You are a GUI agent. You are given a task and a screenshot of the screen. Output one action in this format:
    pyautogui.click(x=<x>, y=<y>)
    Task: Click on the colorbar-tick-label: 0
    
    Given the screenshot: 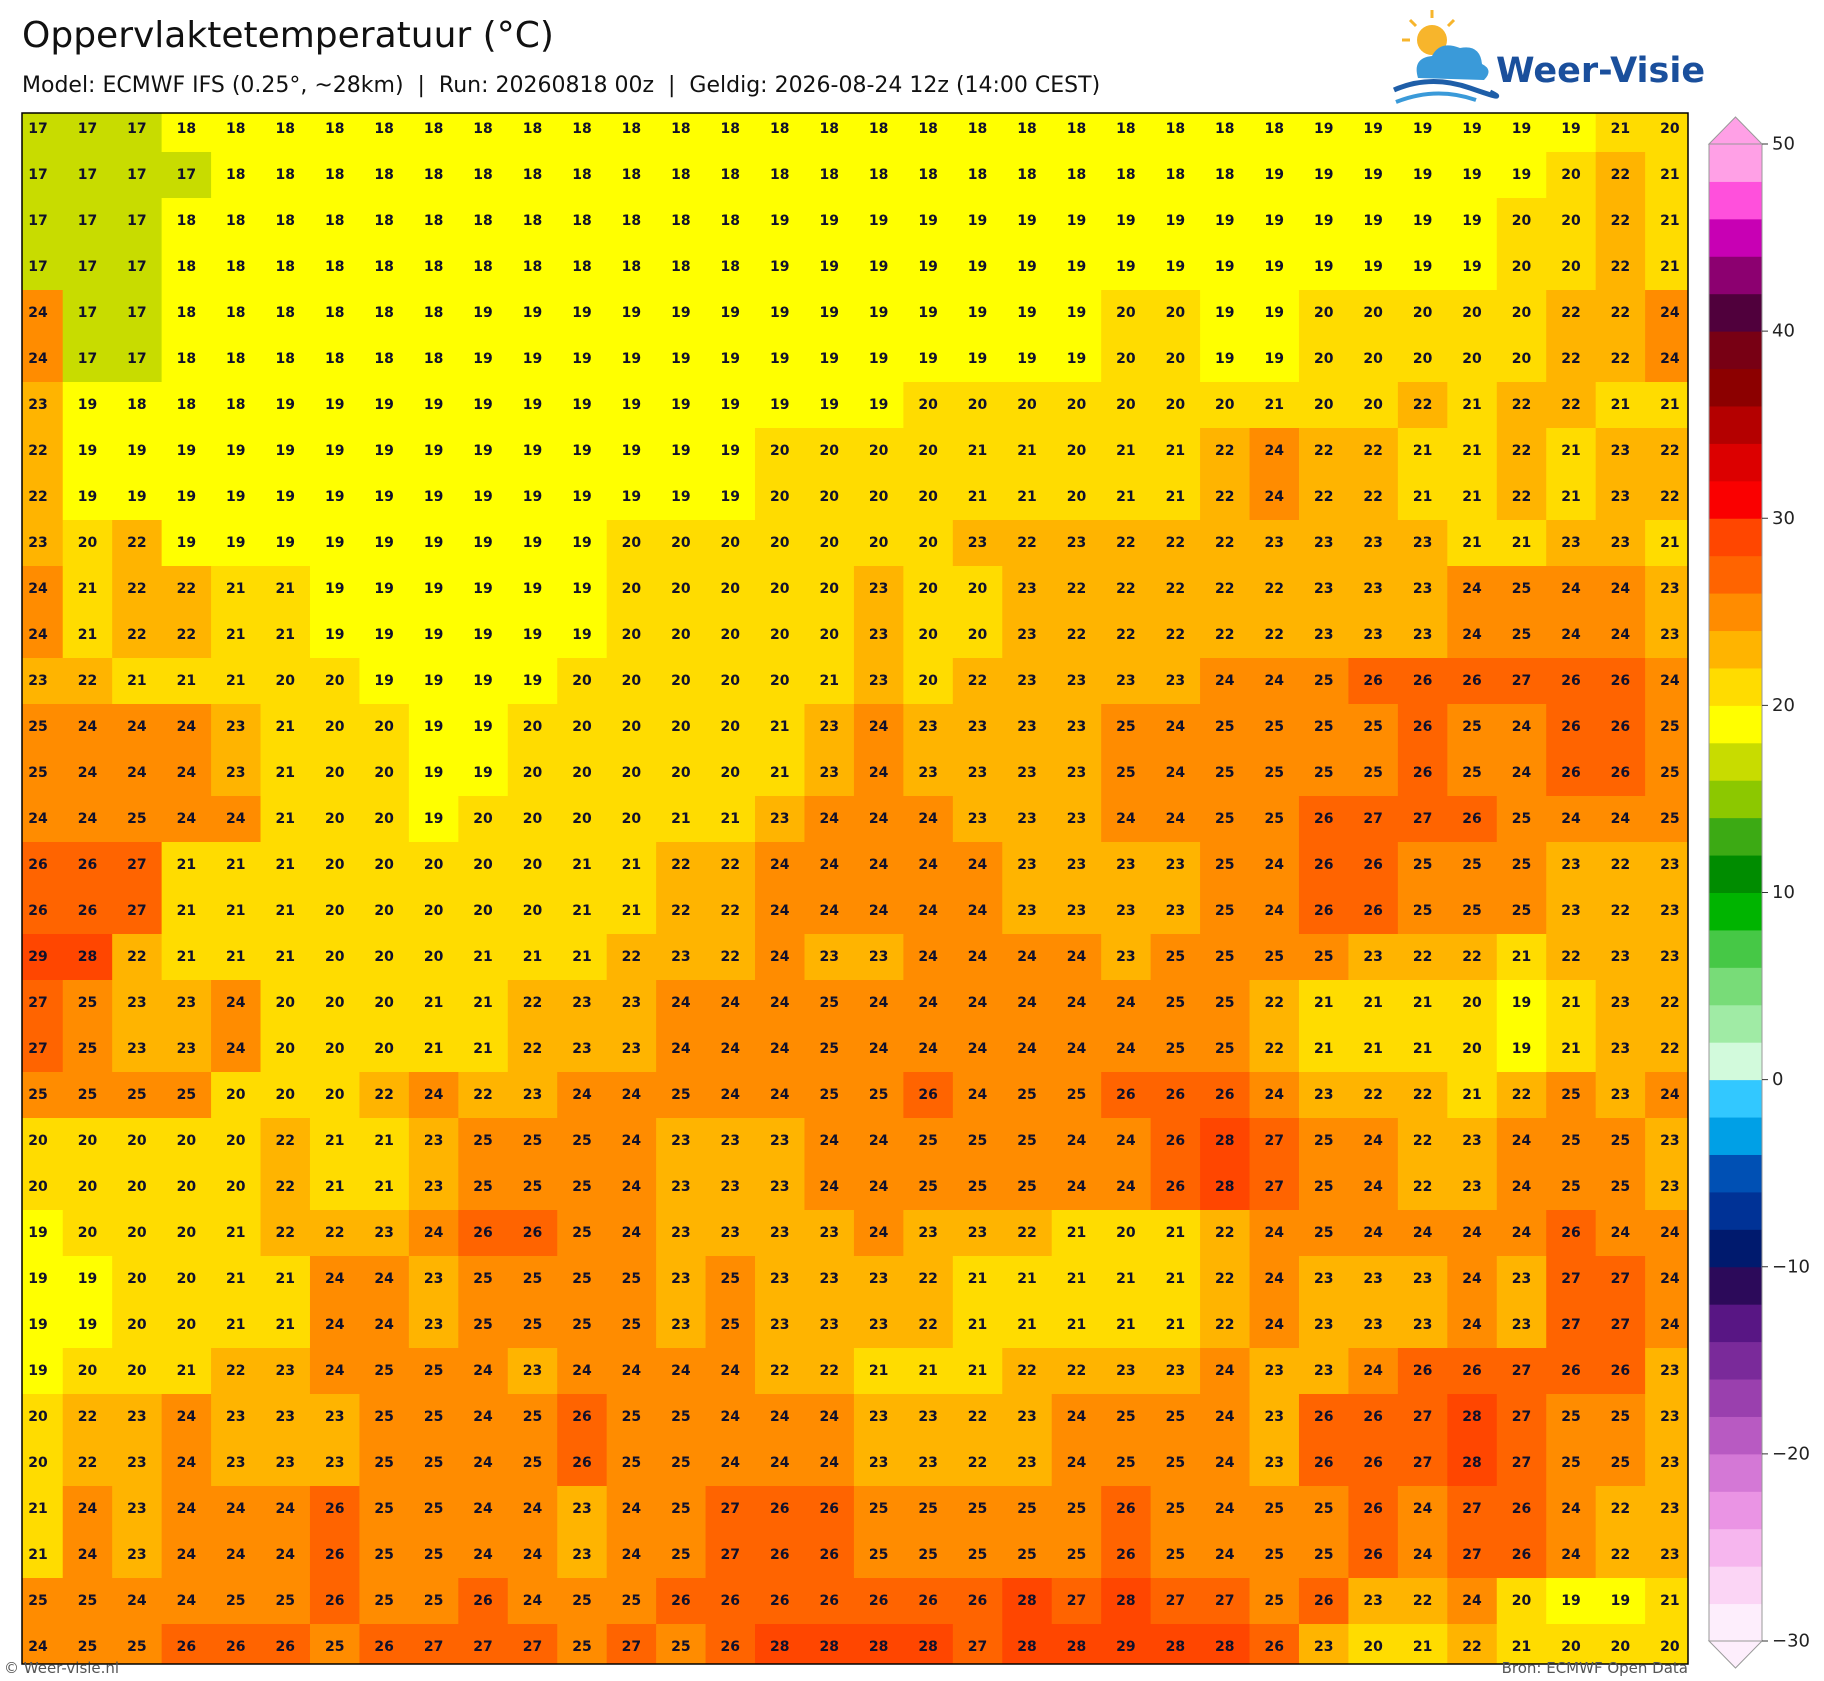 What is the action you would take?
    pyautogui.click(x=1777, y=1079)
    